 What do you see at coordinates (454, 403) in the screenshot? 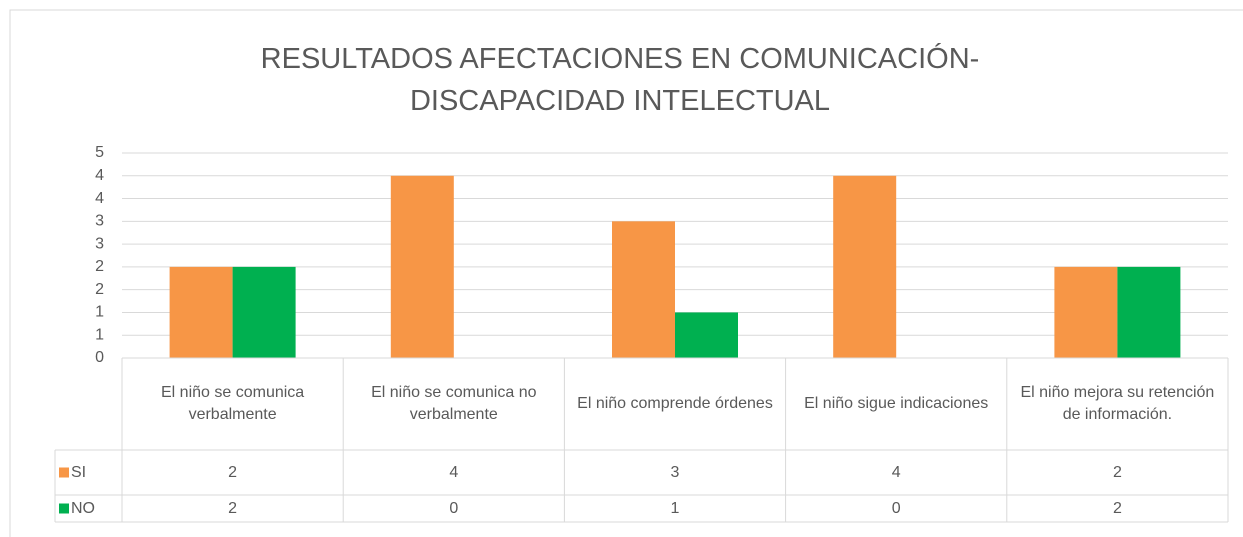
I see `category-label: El niño se comunica no verbalmente` at bounding box center [454, 403].